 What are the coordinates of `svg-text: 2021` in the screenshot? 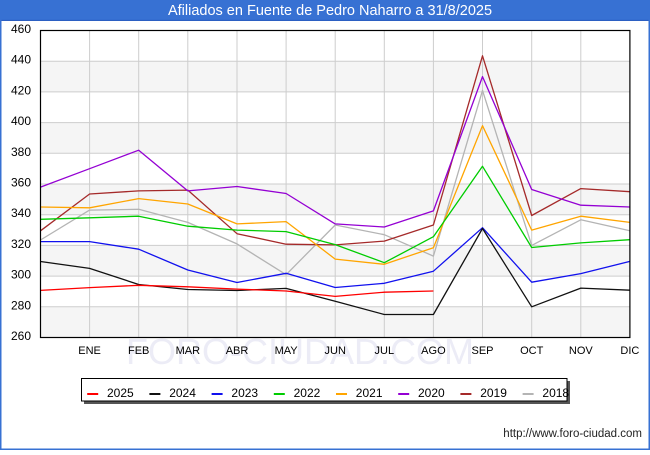 It's located at (369, 393).